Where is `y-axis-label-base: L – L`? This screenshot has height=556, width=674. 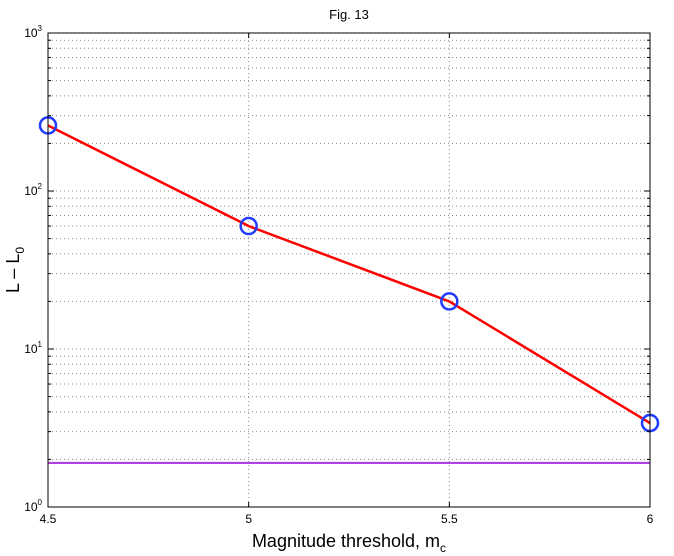 y-axis-label-base: L – L is located at coordinates (13, 273).